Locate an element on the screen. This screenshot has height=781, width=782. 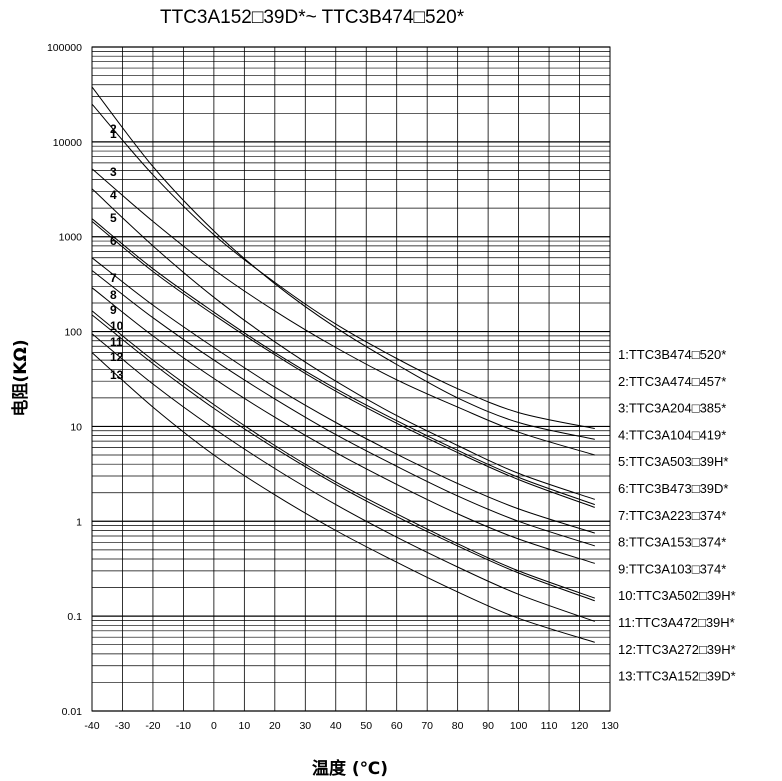
title-part: TTC3A152 is located at coordinates (206, 17).